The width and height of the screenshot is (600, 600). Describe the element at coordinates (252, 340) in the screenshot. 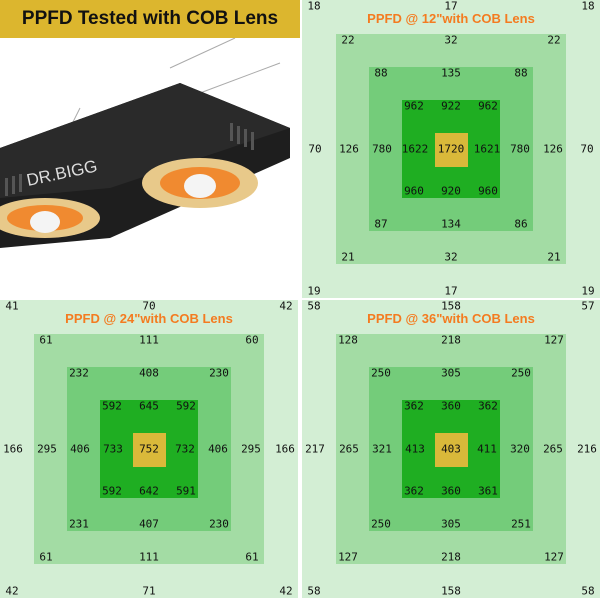

I see `ppfd-value: 60` at that location.